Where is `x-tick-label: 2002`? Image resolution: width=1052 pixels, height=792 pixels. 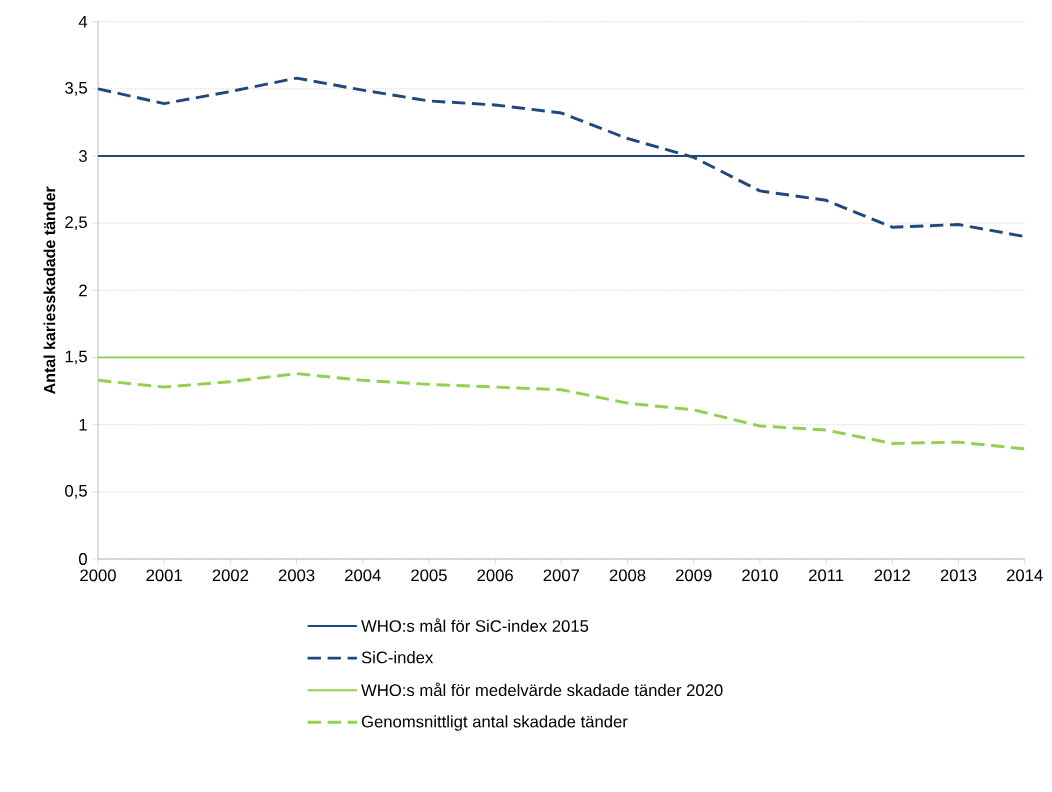 x-tick-label: 2002 is located at coordinates (230, 575).